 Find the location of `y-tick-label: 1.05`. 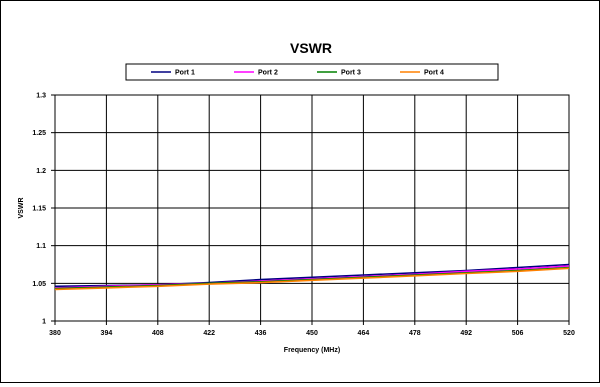

y-tick-label: 1.05 is located at coordinates (39, 284).